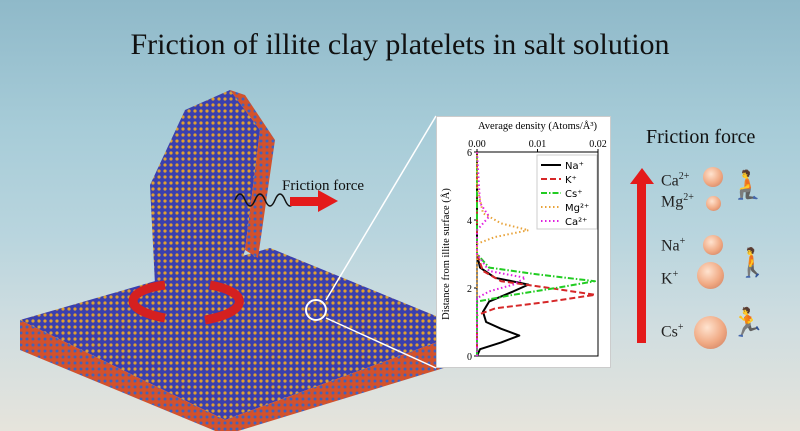  I want to click on ion-label-ca: Ca2+, so click(675, 180).